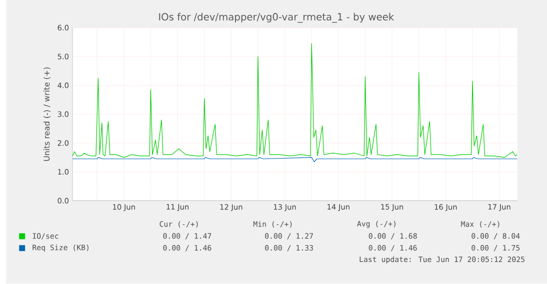 The image size is (547, 284). Describe the element at coordinates (276, 18) in the screenshot. I see `chart-title: IOs for /dev/mapper/vg0-var_rmeta_1 - by week` at that location.